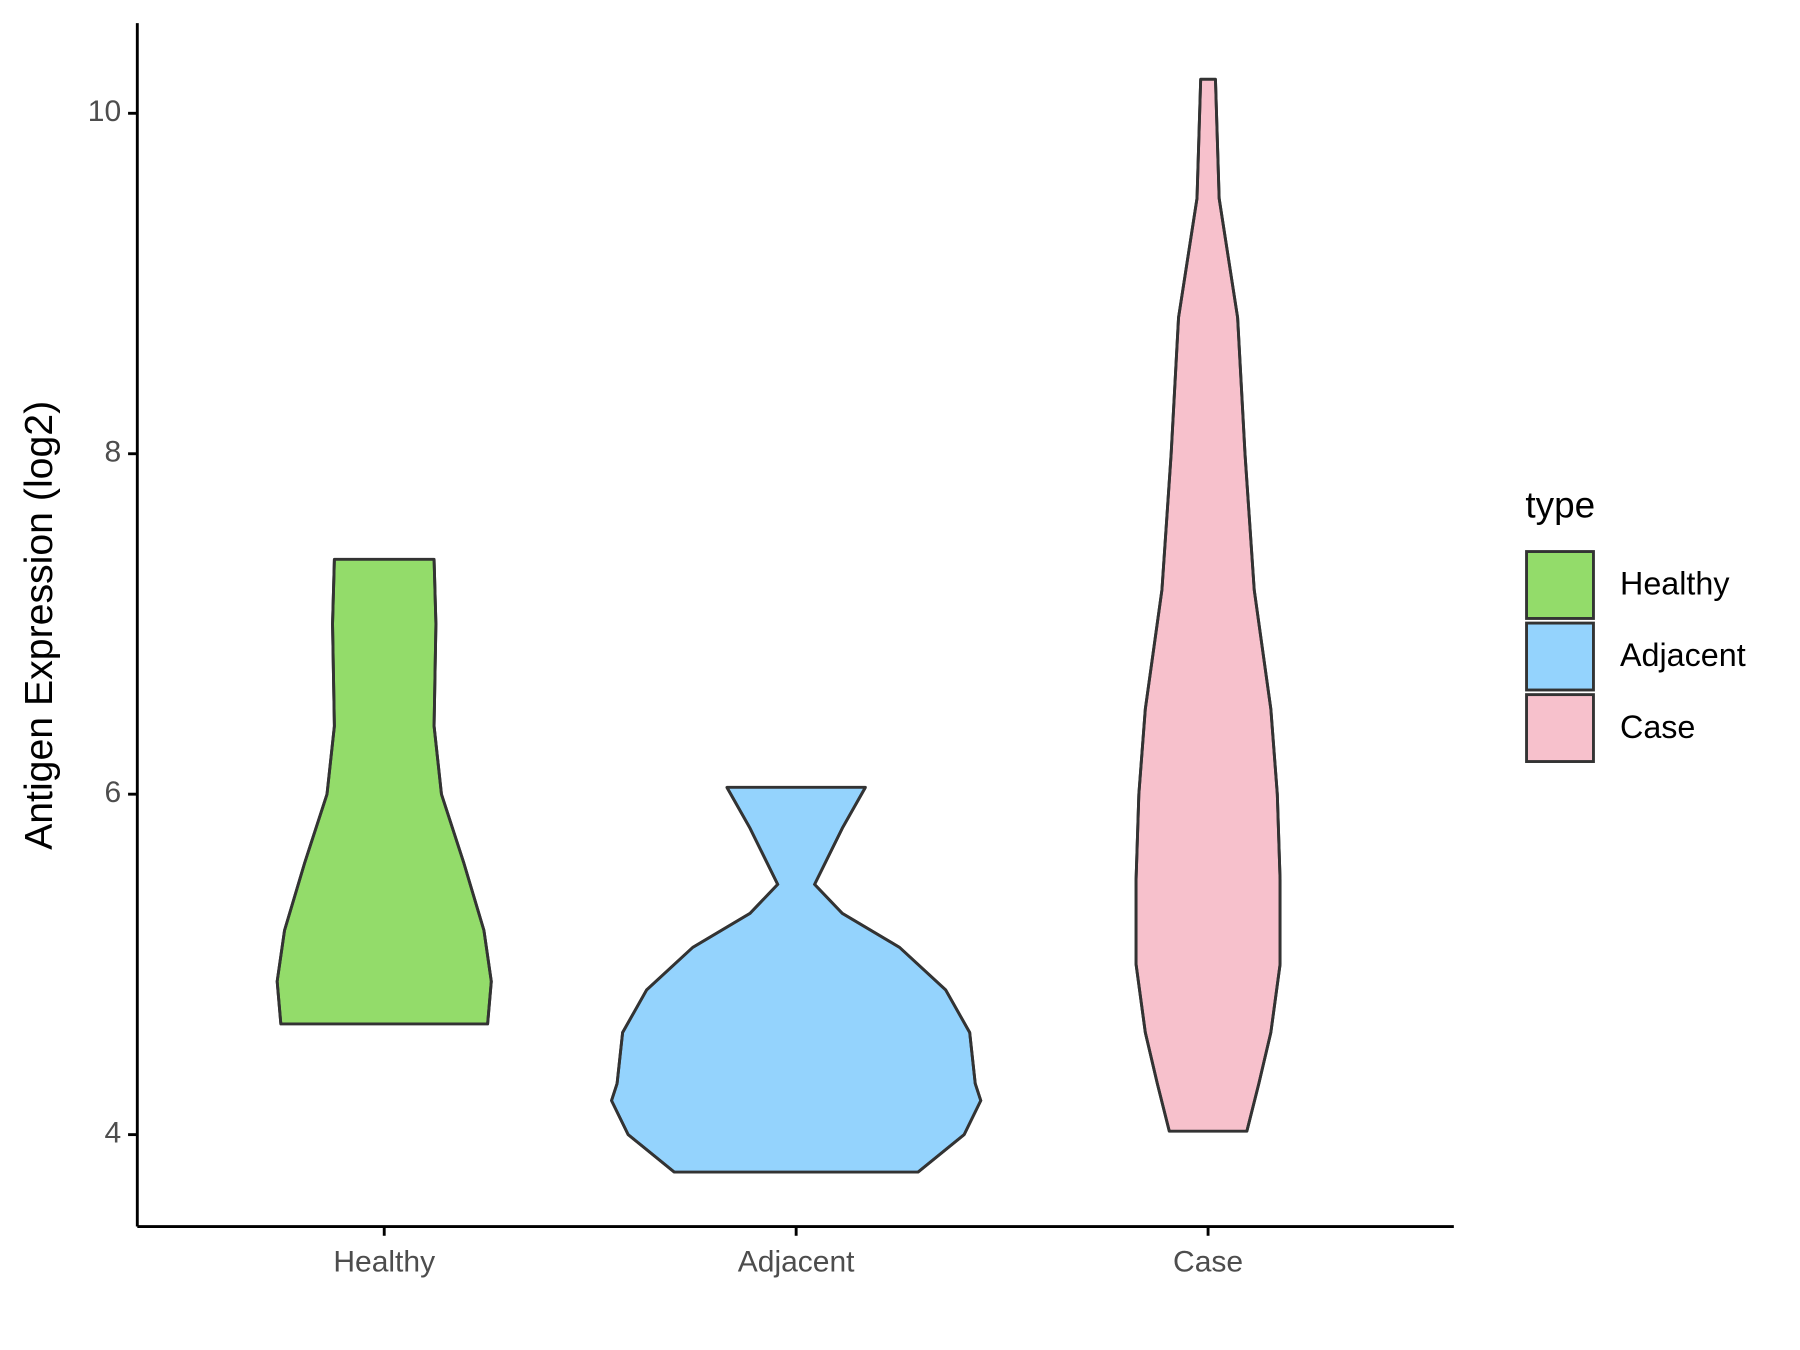  I want to click on y-axis-title: Antigen Expression (log2), so click(39, 625).